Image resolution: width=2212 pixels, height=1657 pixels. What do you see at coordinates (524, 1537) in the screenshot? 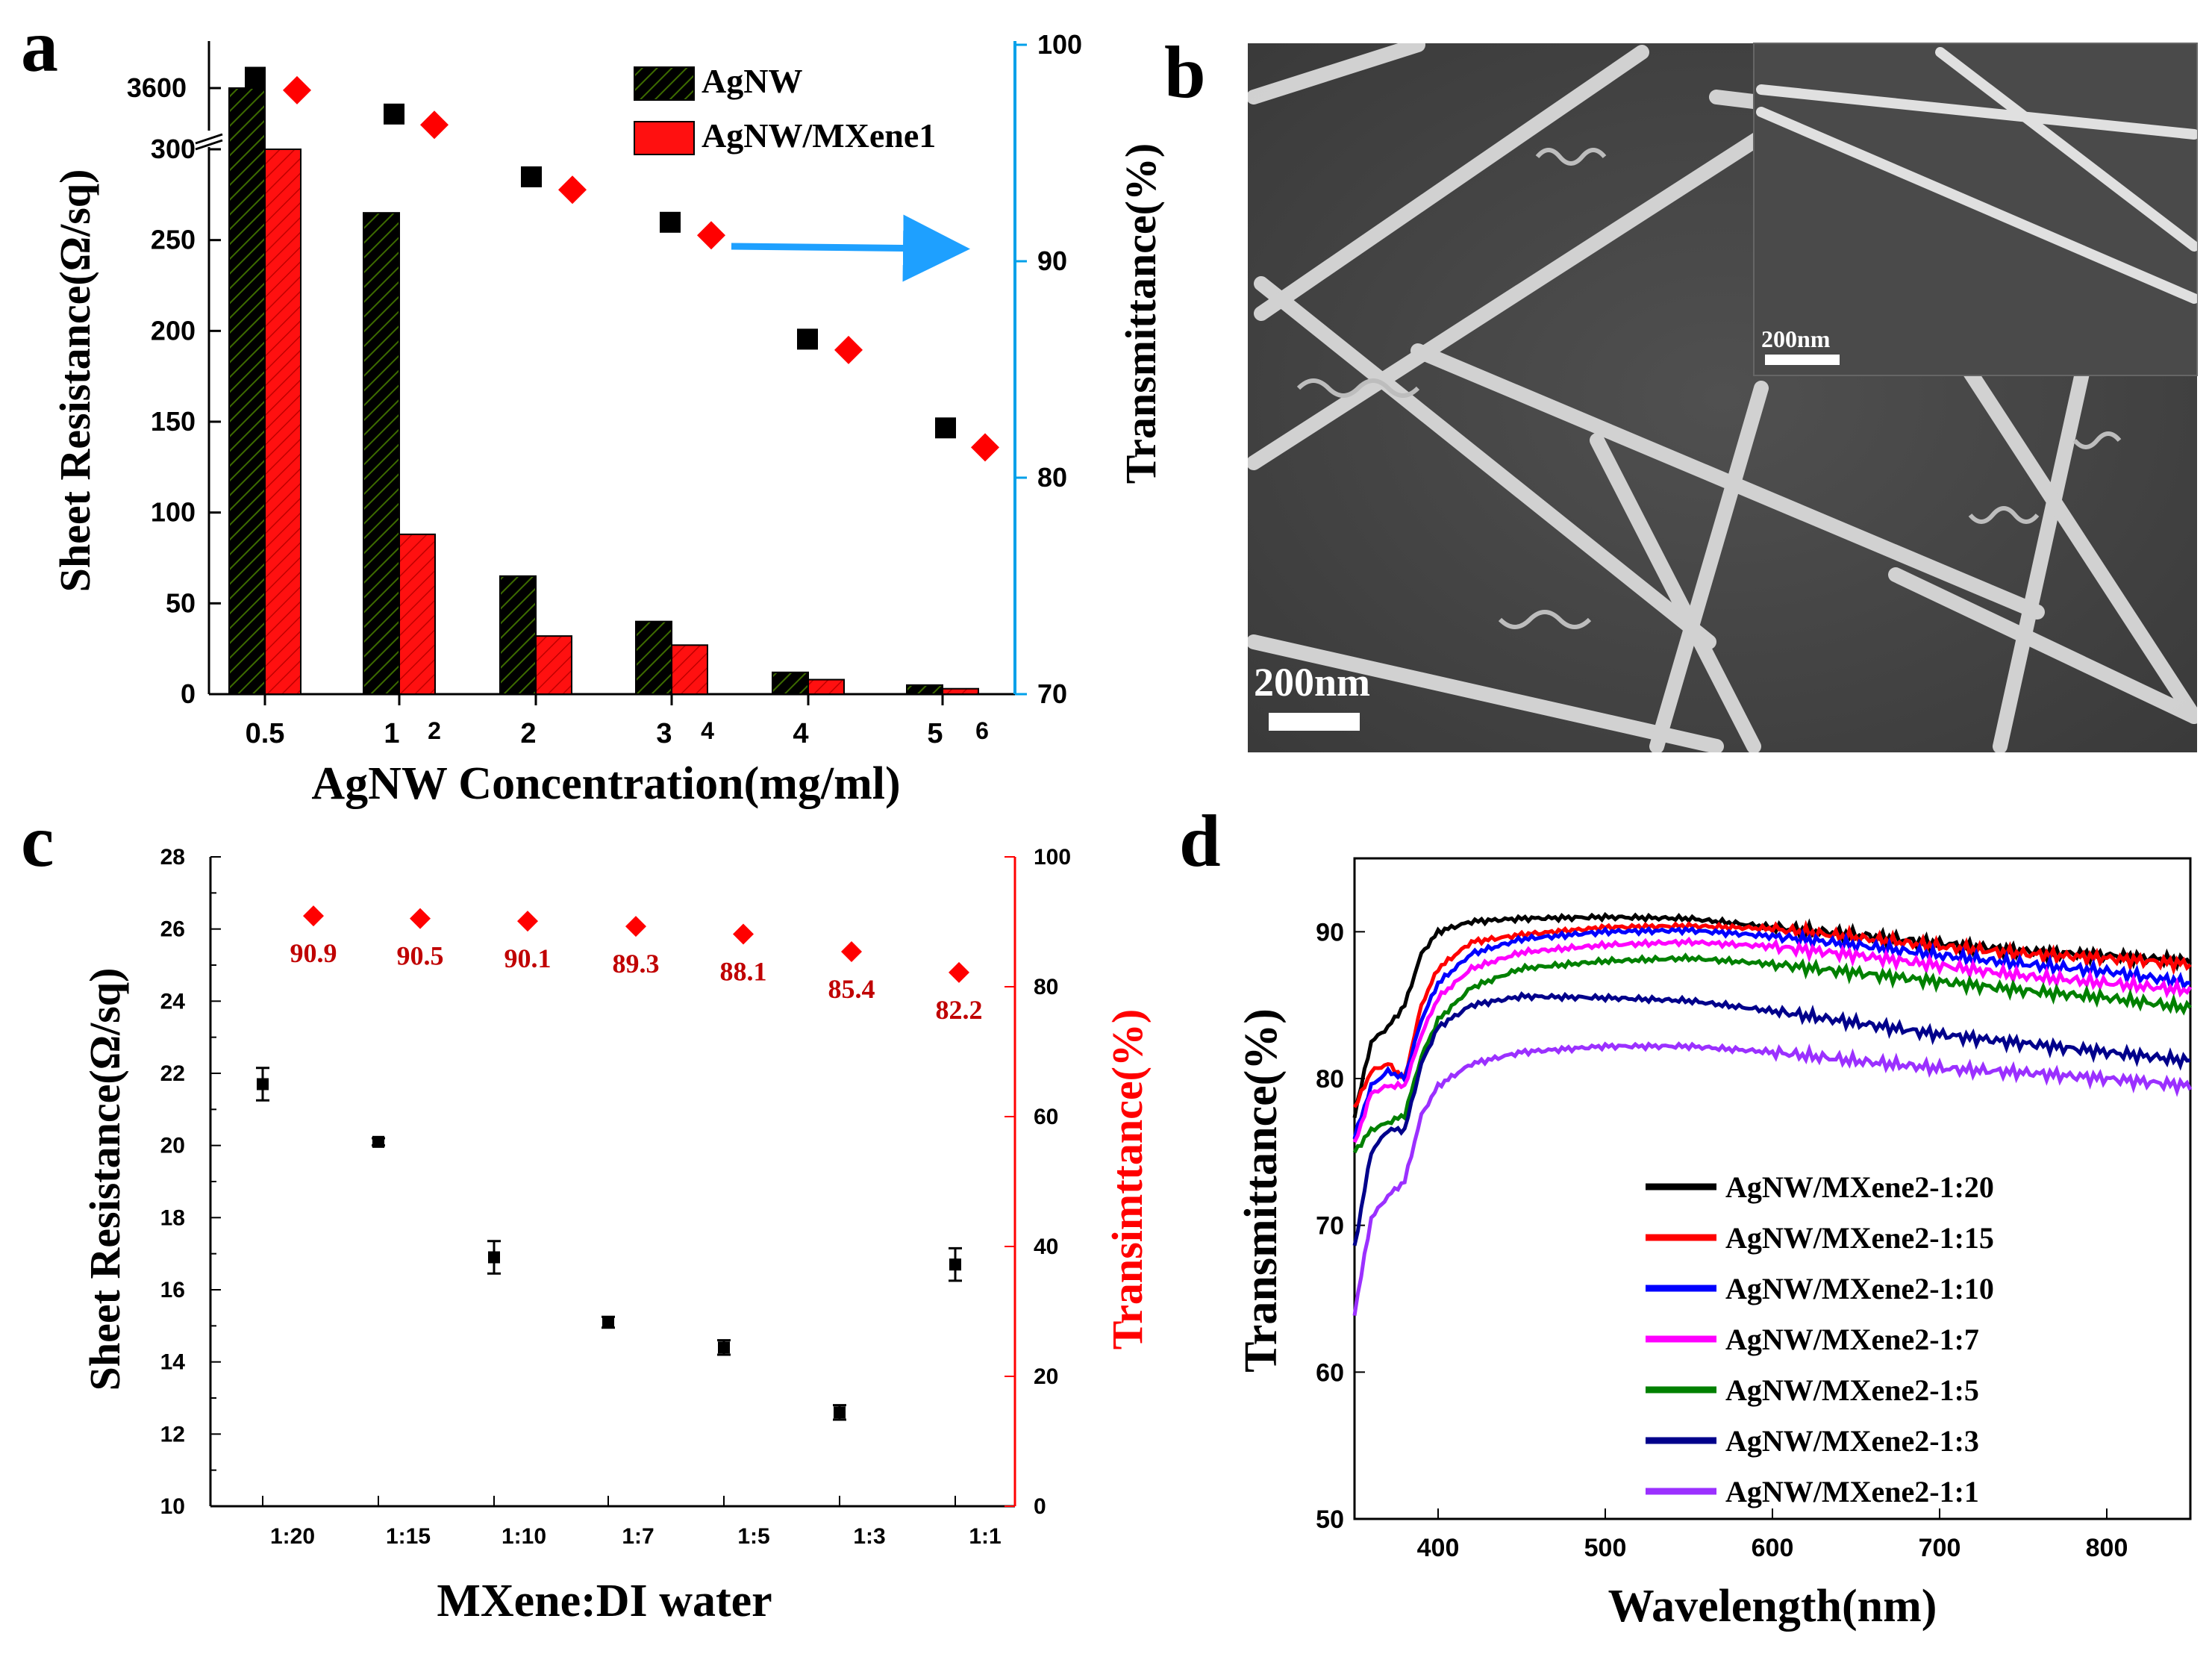
I see `c-xtick-label: 1:10` at bounding box center [524, 1537].